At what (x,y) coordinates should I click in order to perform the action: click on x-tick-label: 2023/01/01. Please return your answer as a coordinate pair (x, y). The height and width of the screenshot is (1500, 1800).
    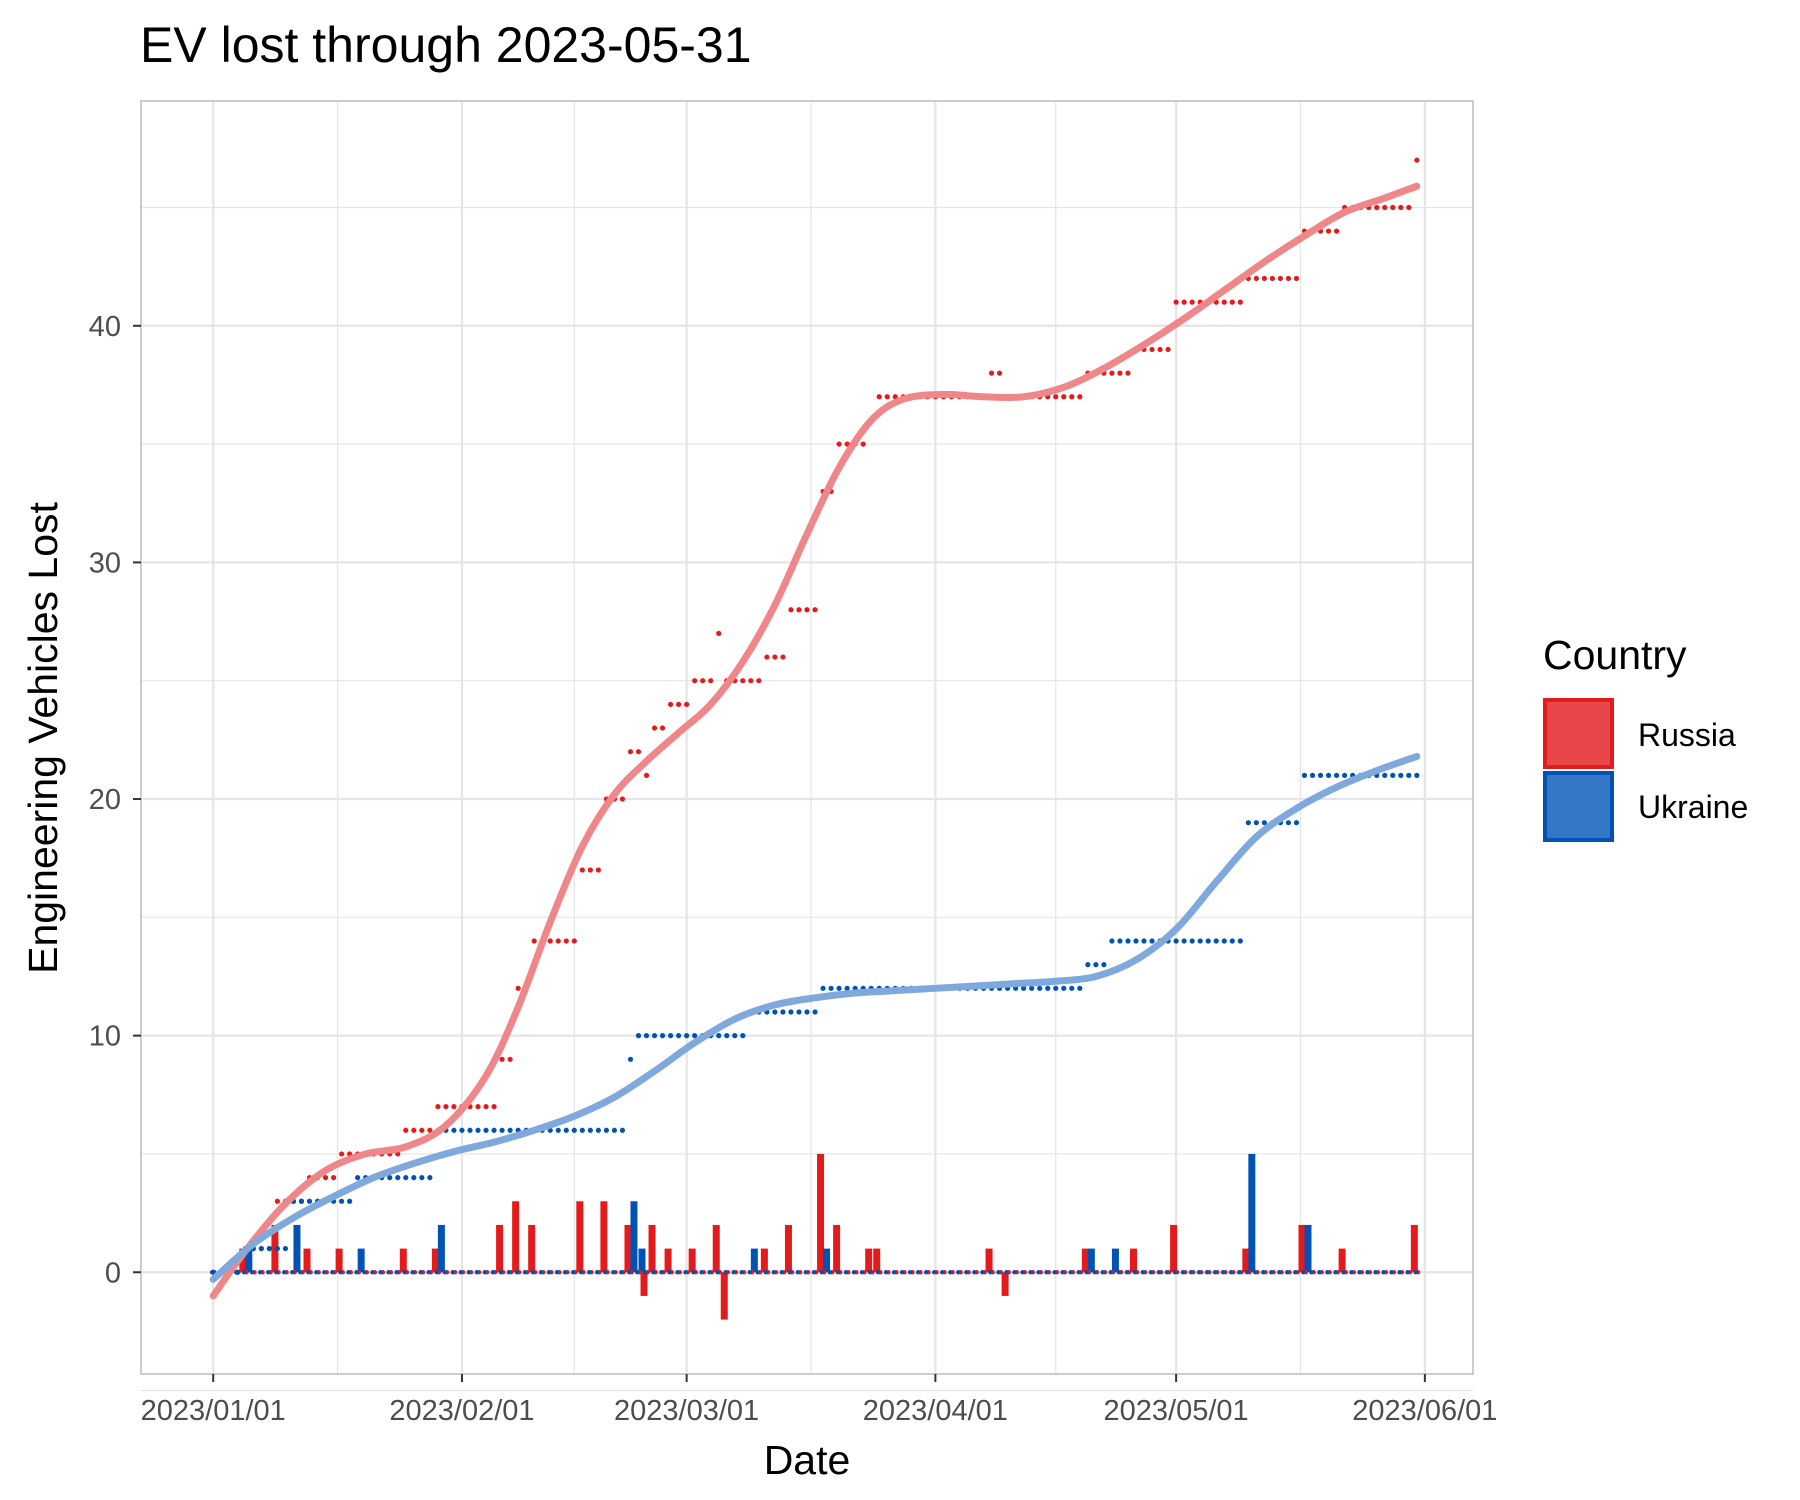
    Looking at the image, I should click on (213, 1411).